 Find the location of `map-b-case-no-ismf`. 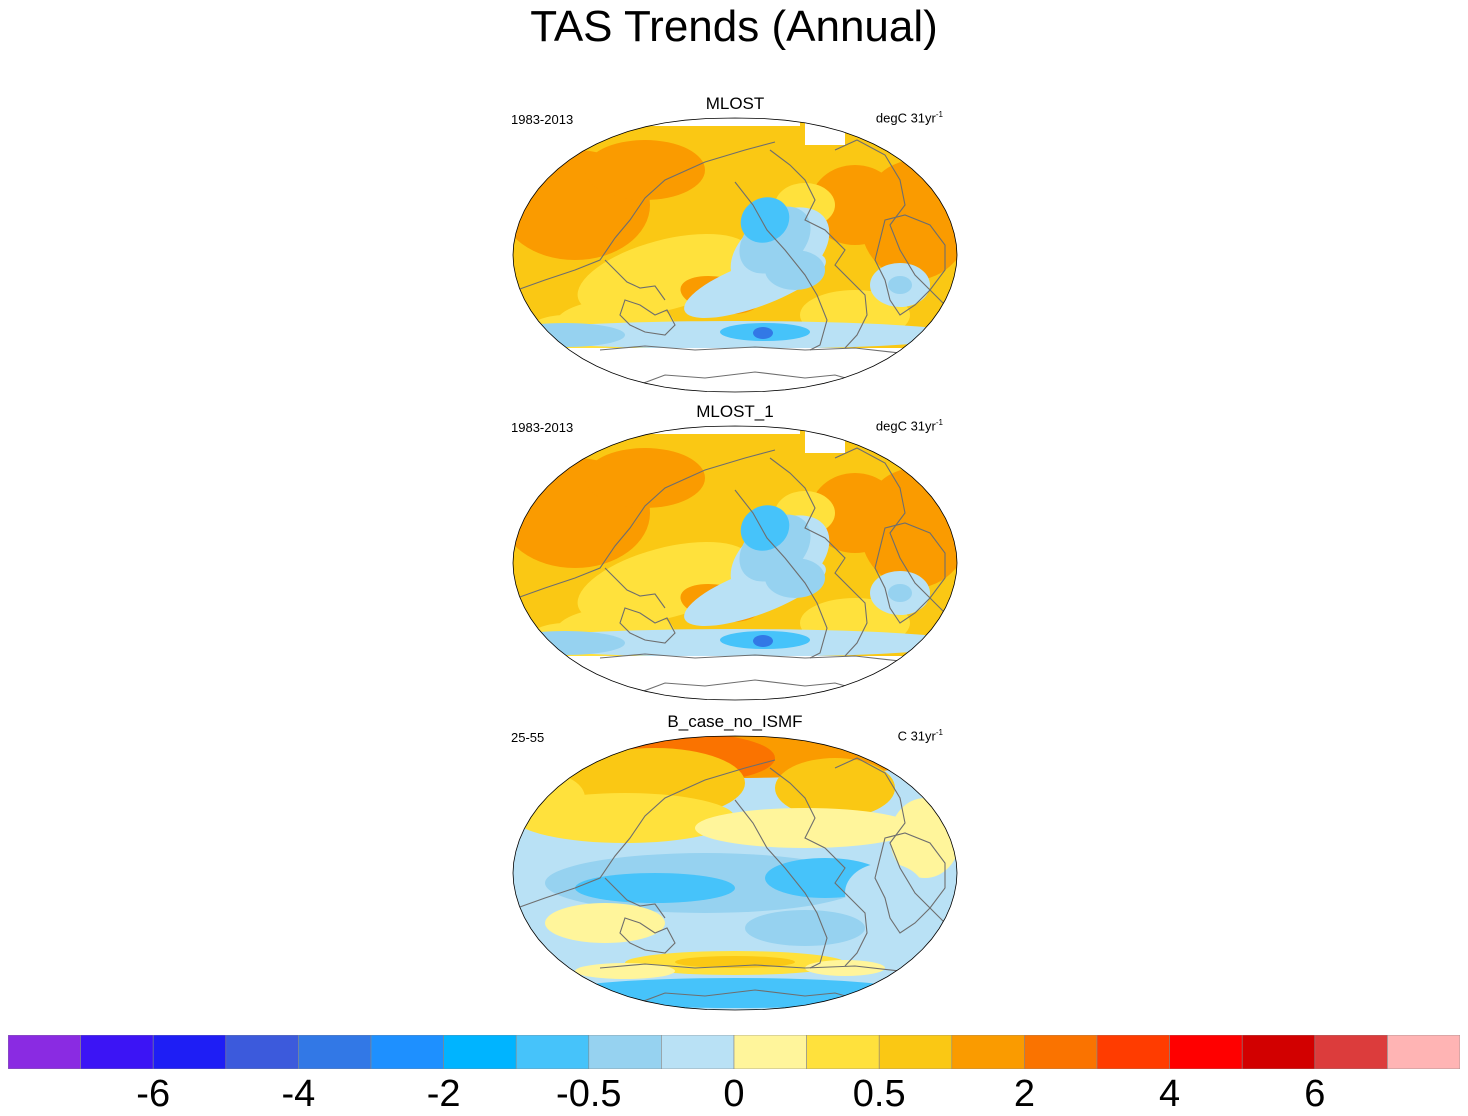

map-b-case-no-ismf is located at coordinates (735, 873).